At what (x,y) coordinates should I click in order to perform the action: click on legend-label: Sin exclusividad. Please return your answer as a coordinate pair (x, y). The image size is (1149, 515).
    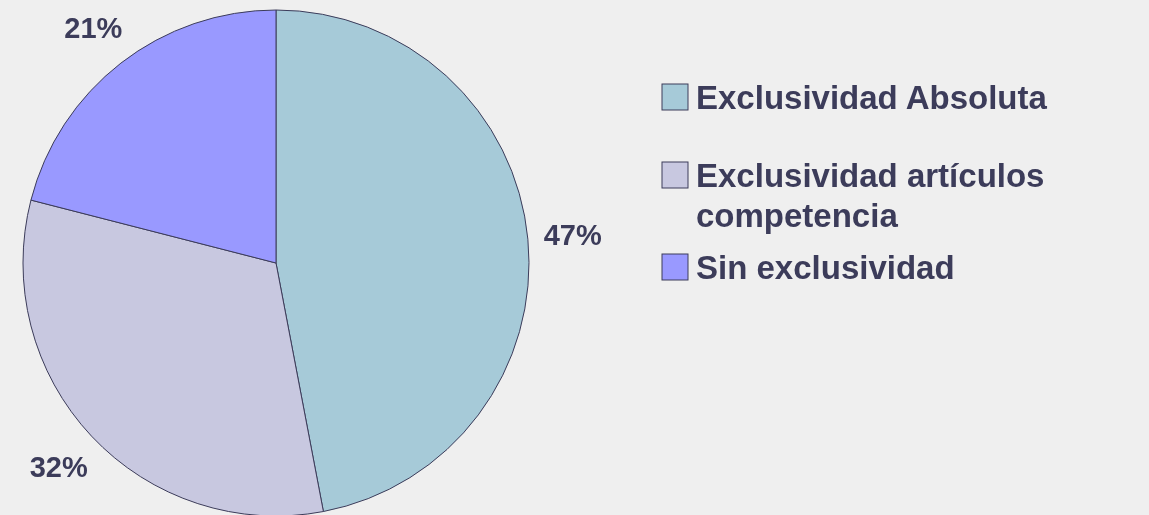
    Looking at the image, I should click on (825, 267).